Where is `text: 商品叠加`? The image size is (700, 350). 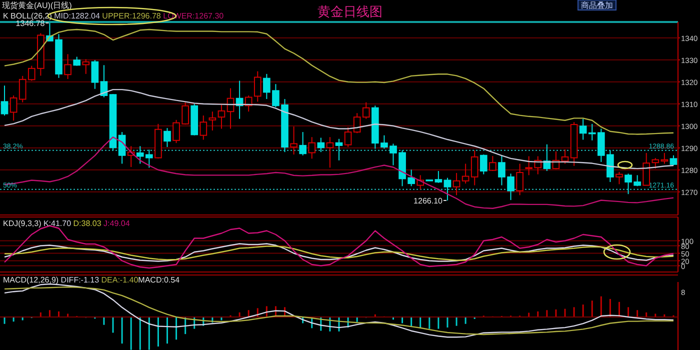 text: 商品叠加 is located at coordinates (597, 5).